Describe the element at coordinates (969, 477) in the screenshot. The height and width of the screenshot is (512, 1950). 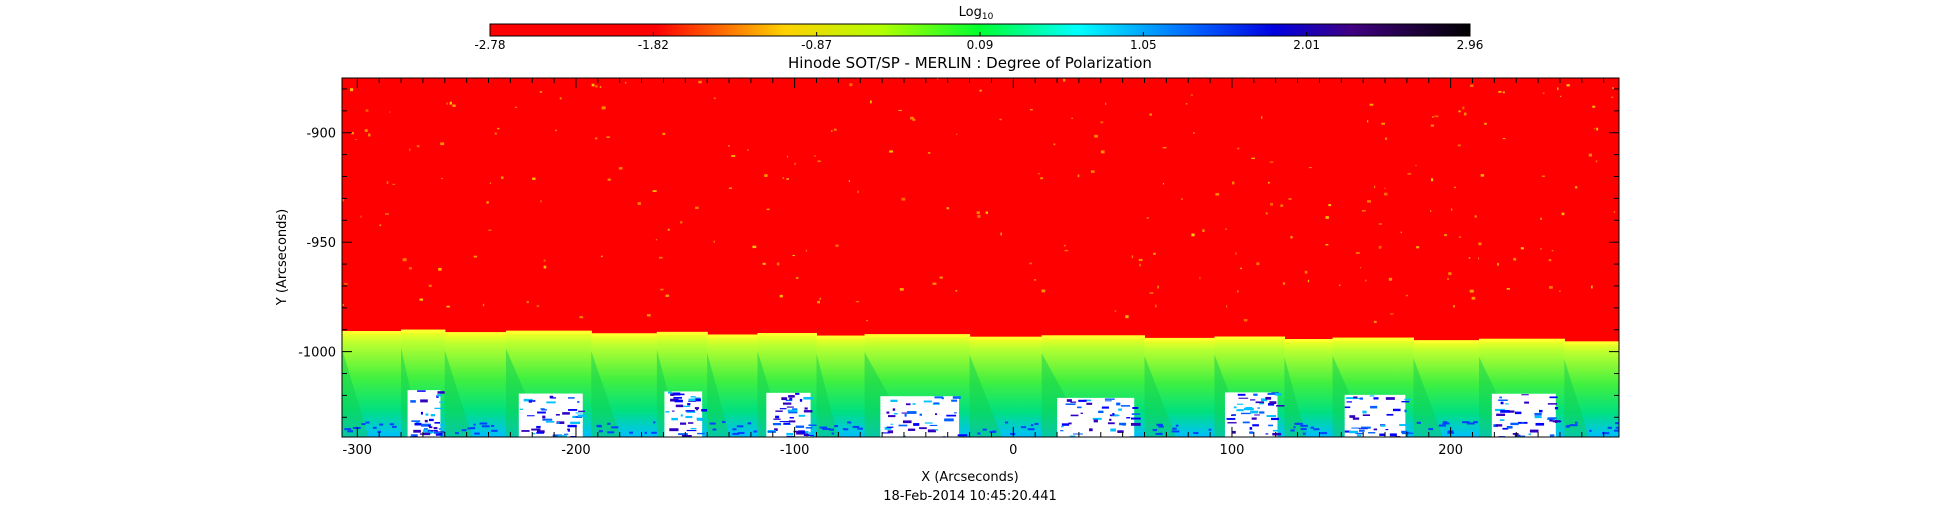
I see `x-axis-label: X (Arcseconds)` at that location.